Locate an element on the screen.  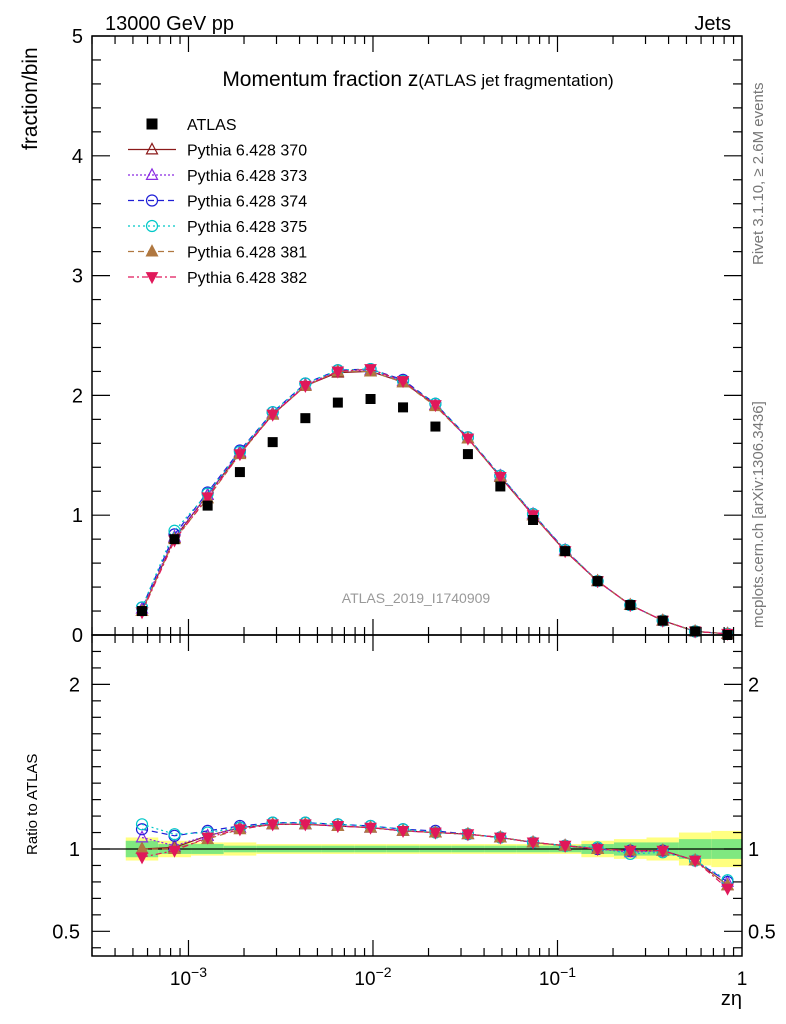
main-y-tick-label: 5 is located at coordinates (77, 37).